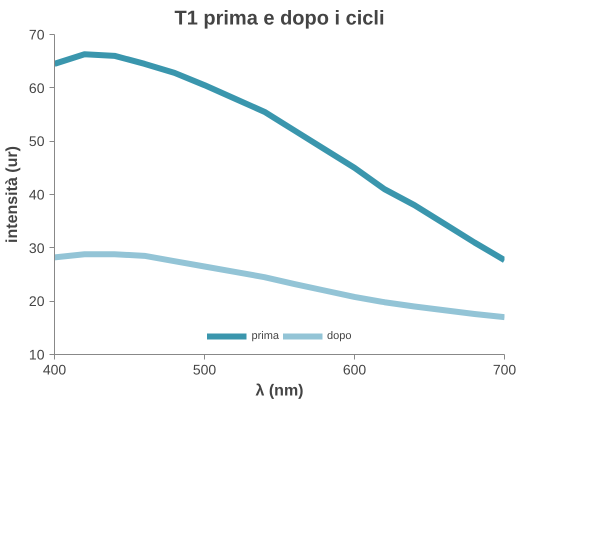  What do you see at coordinates (280, 391) in the screenshot?
I see `x-axis-title: λ (nm)` at bounding box center [280, 391].